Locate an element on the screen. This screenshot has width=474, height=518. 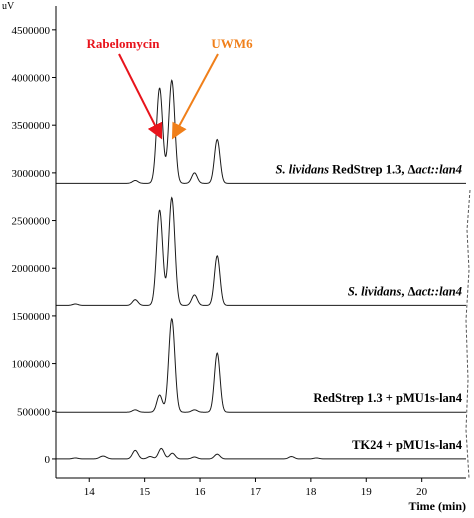
series-label-part: RedStrep 1.3 + pMU1s-lan4 is located at coordinates (387, 398).